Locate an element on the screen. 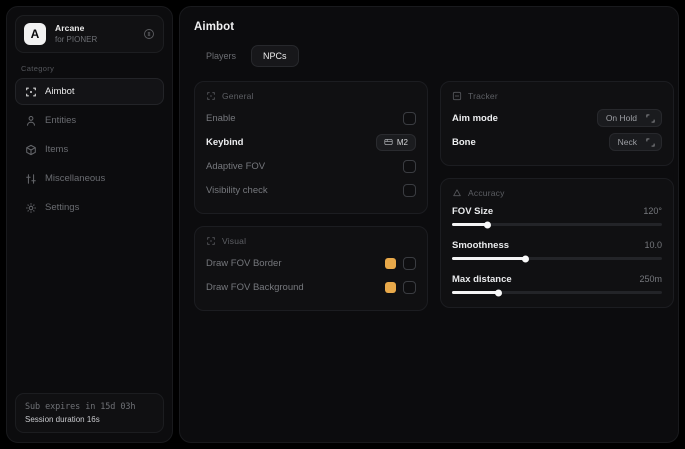  row-label: Bone is located at coordinates (464, 142).